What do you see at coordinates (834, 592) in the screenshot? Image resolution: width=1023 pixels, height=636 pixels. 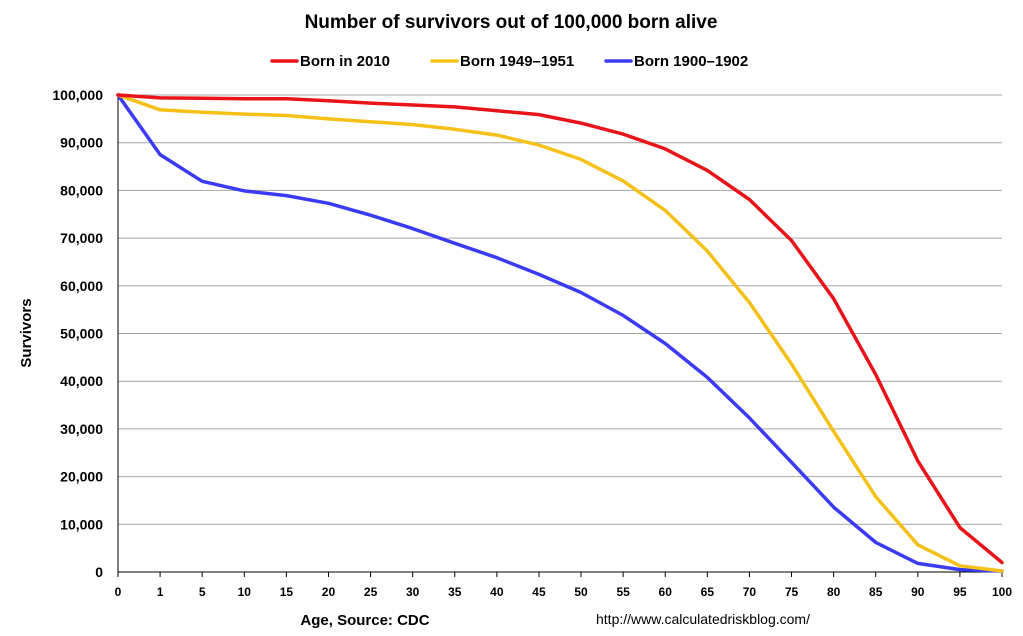 I see `x-tick-label: 80` at bounding box center [834, 592].